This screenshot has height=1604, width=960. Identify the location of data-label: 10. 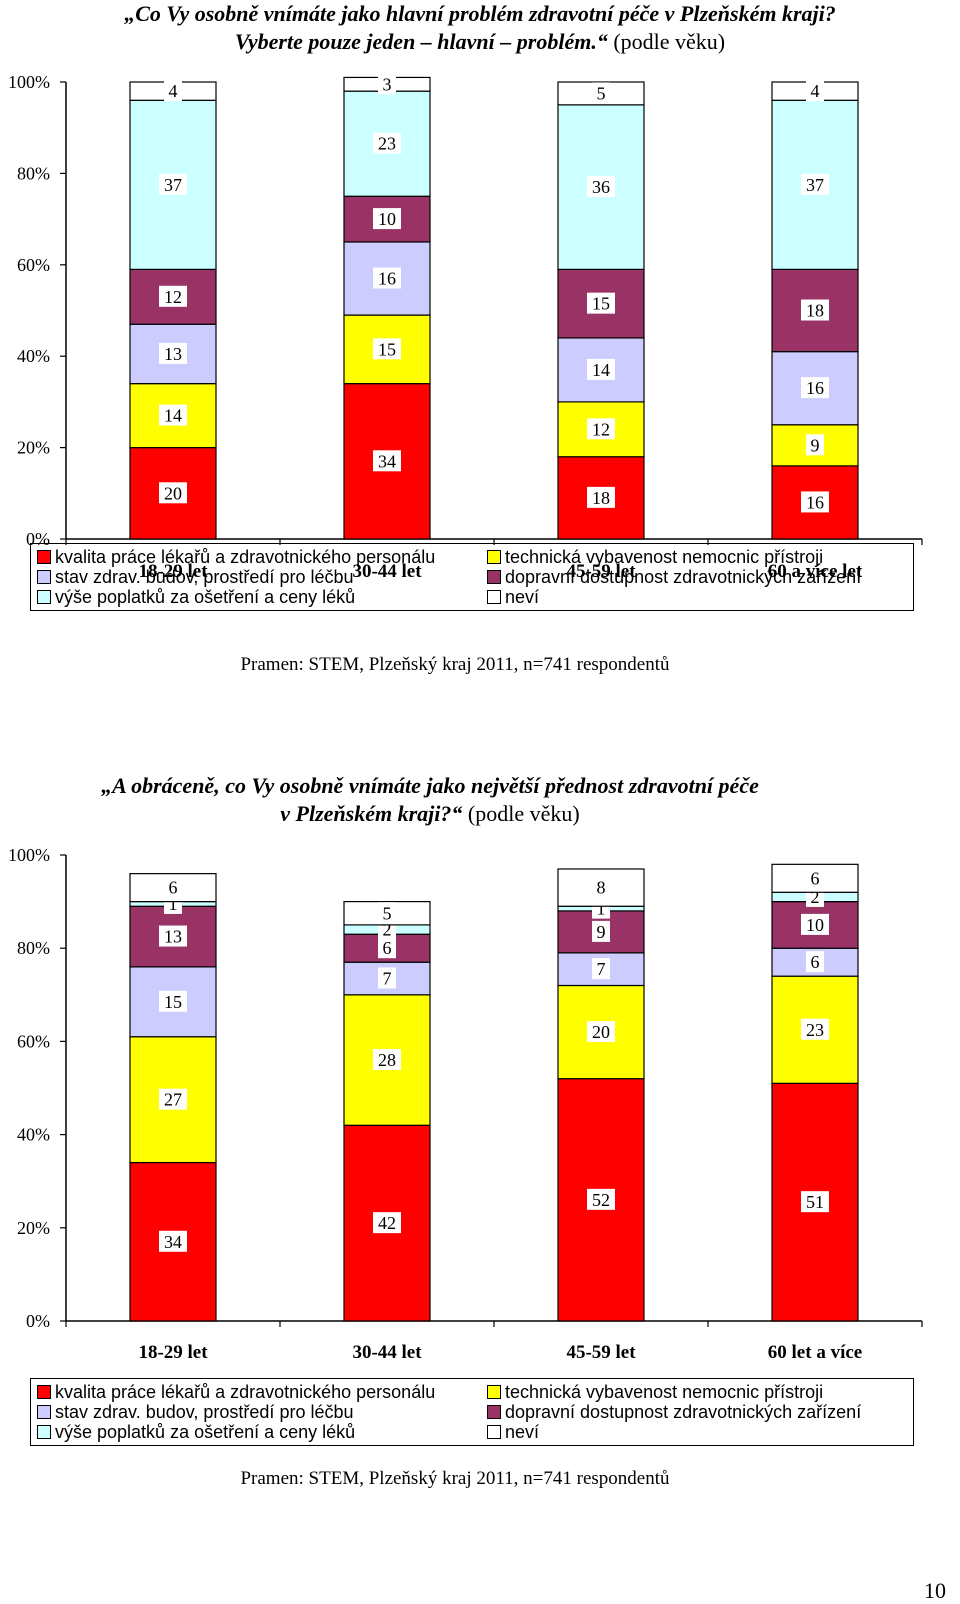
(387, 219).